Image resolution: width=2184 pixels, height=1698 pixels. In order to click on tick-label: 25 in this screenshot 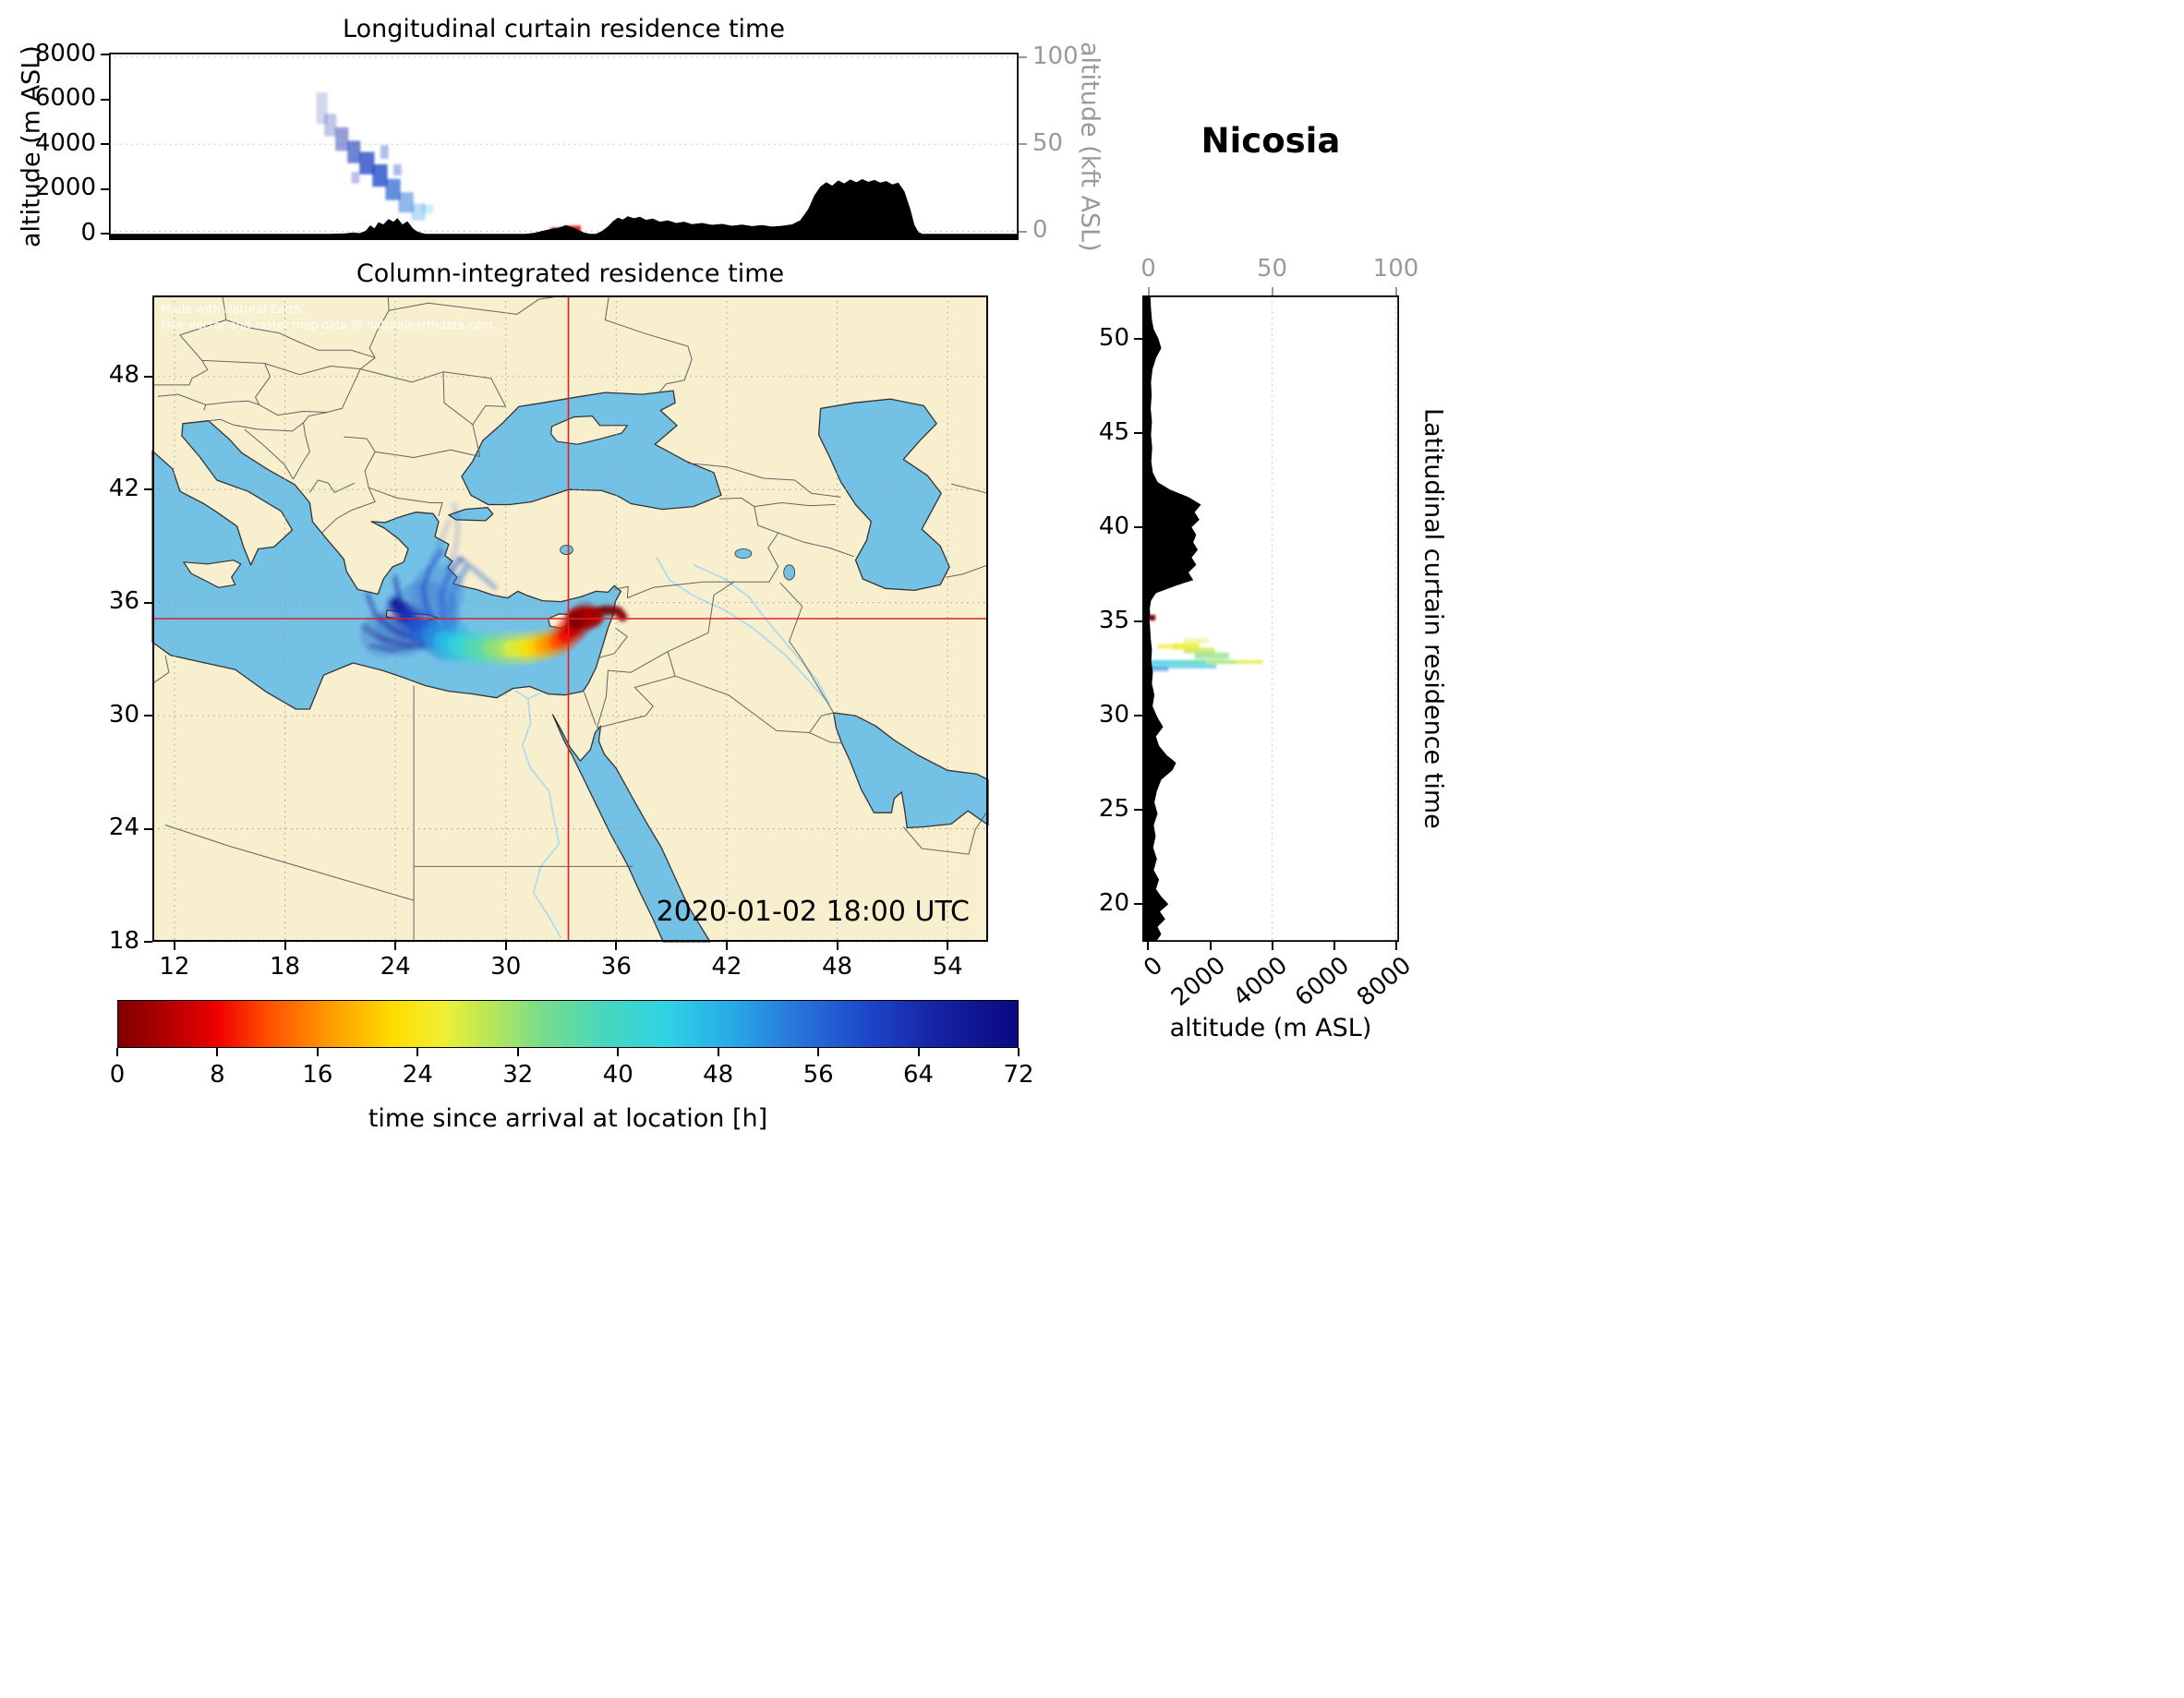, I will do `click(1113, 808)`.